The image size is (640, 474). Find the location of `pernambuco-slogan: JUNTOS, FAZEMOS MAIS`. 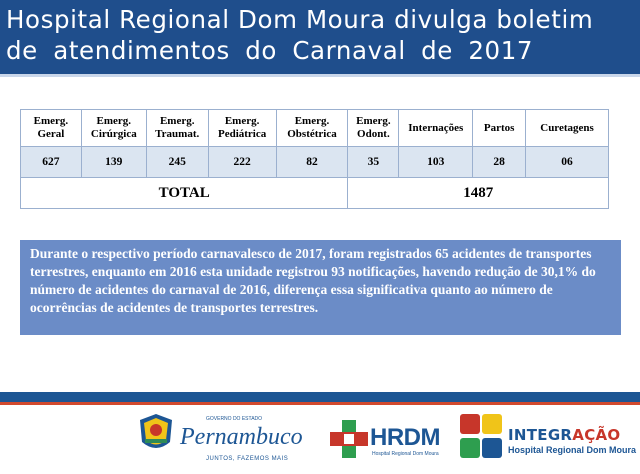

pernambuco-slogan: JUNTOS, FAZEMOS MAIS is located at coordinates (247, 459).